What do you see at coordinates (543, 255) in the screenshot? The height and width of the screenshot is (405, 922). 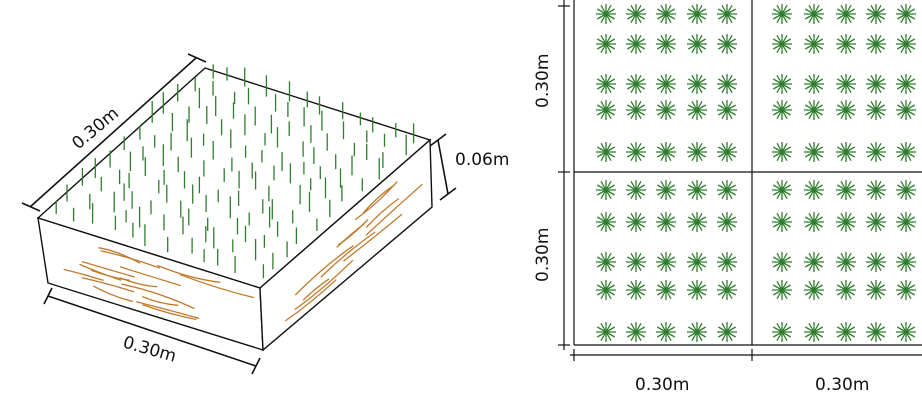 I see `plan-left-lower-label: 0.30m` at bounding box center [543, 255].